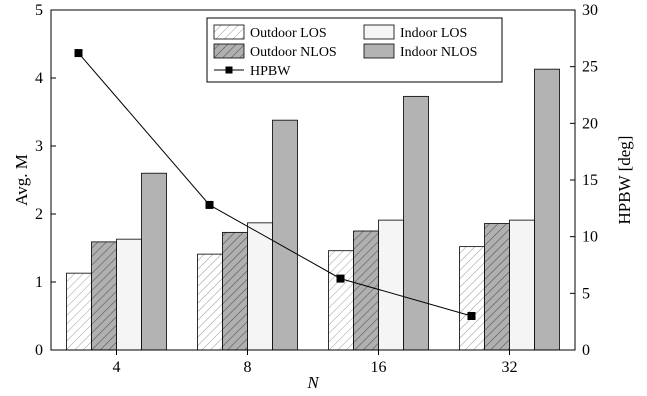  Describe the element at coordinates (586, 293) in the screenshot. I see `right-tick-label-5: 5` at that location.